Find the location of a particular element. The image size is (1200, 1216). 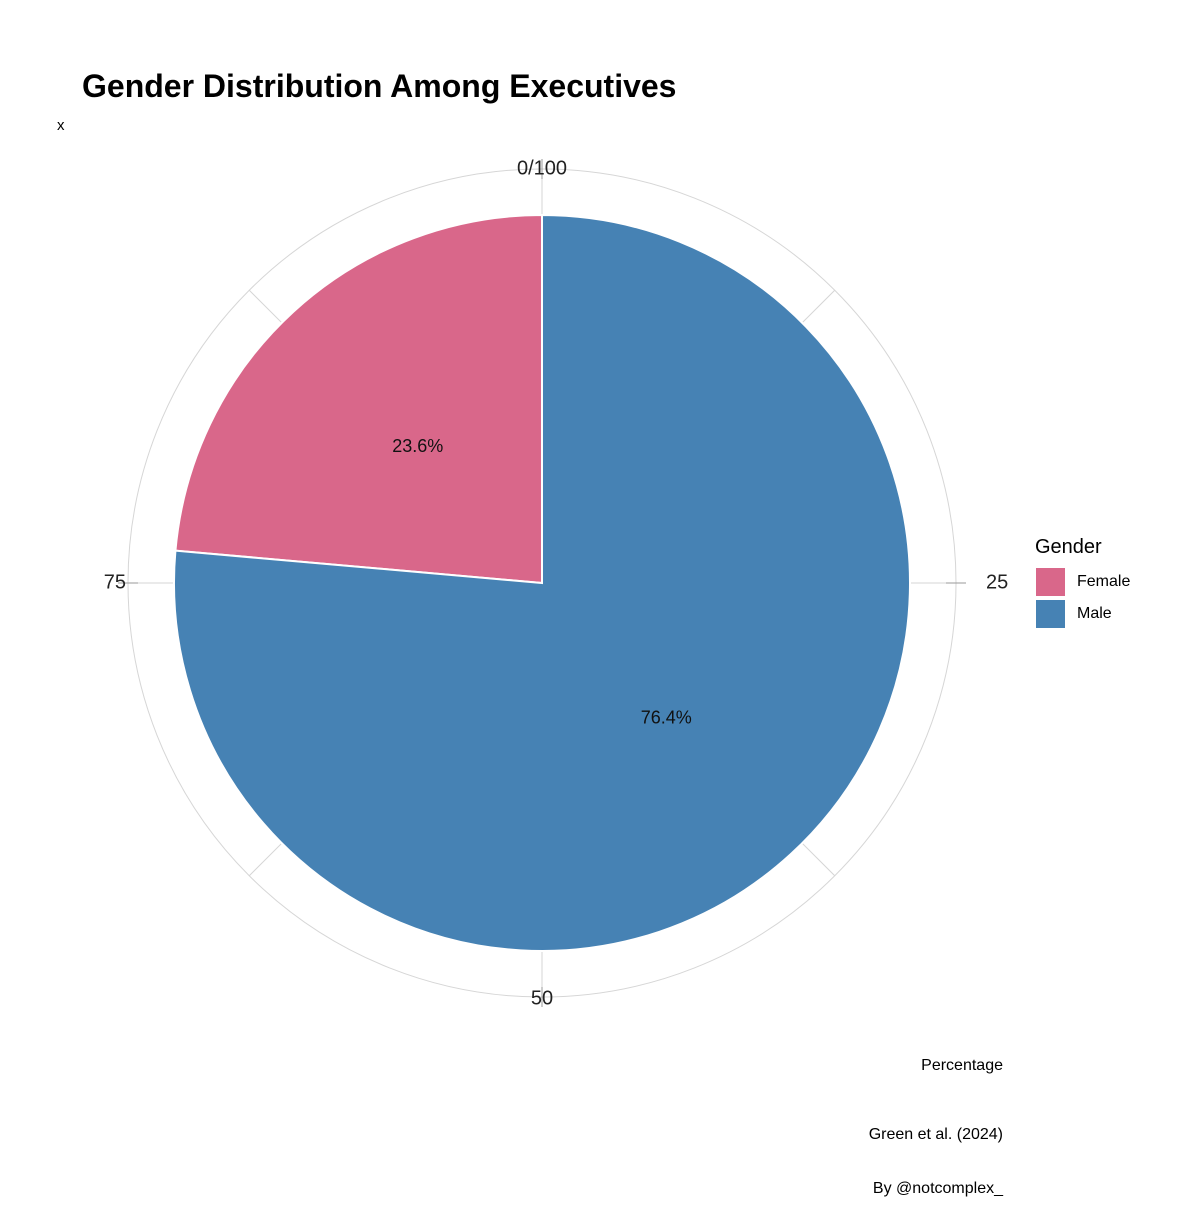

data-label-female: 23.6% is located at coordinates (417, 446).